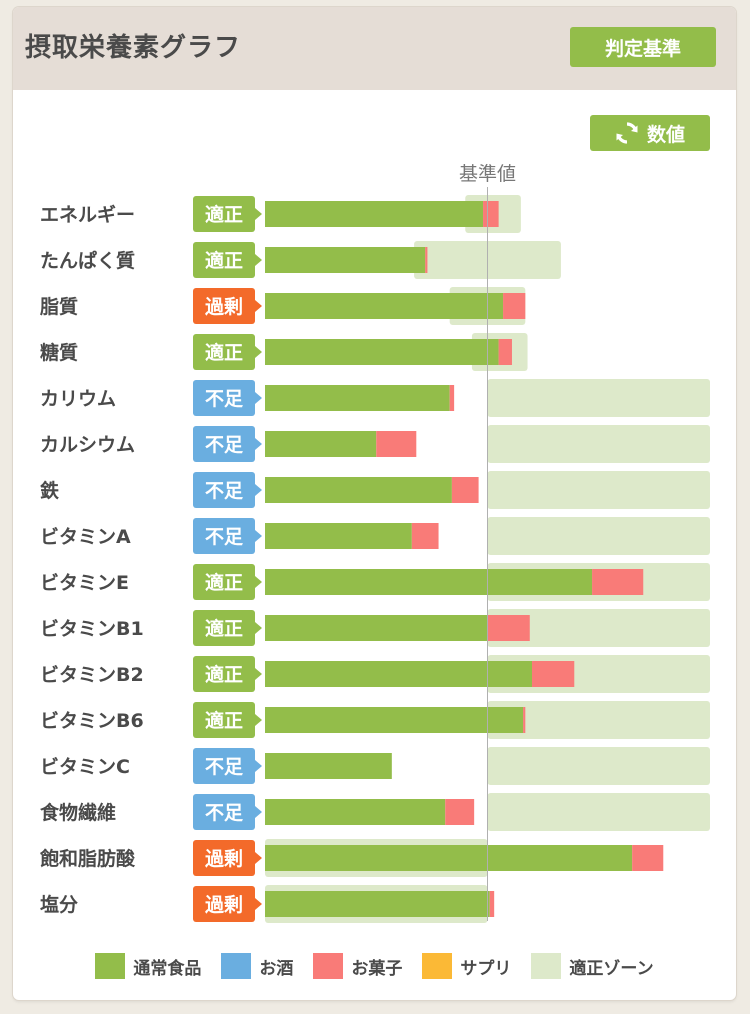 This screenshot has height=1014, width=750. Describe the element at coordinates (59, 306) in the screenshot. I see `category-label-2: 脂質` at that location.